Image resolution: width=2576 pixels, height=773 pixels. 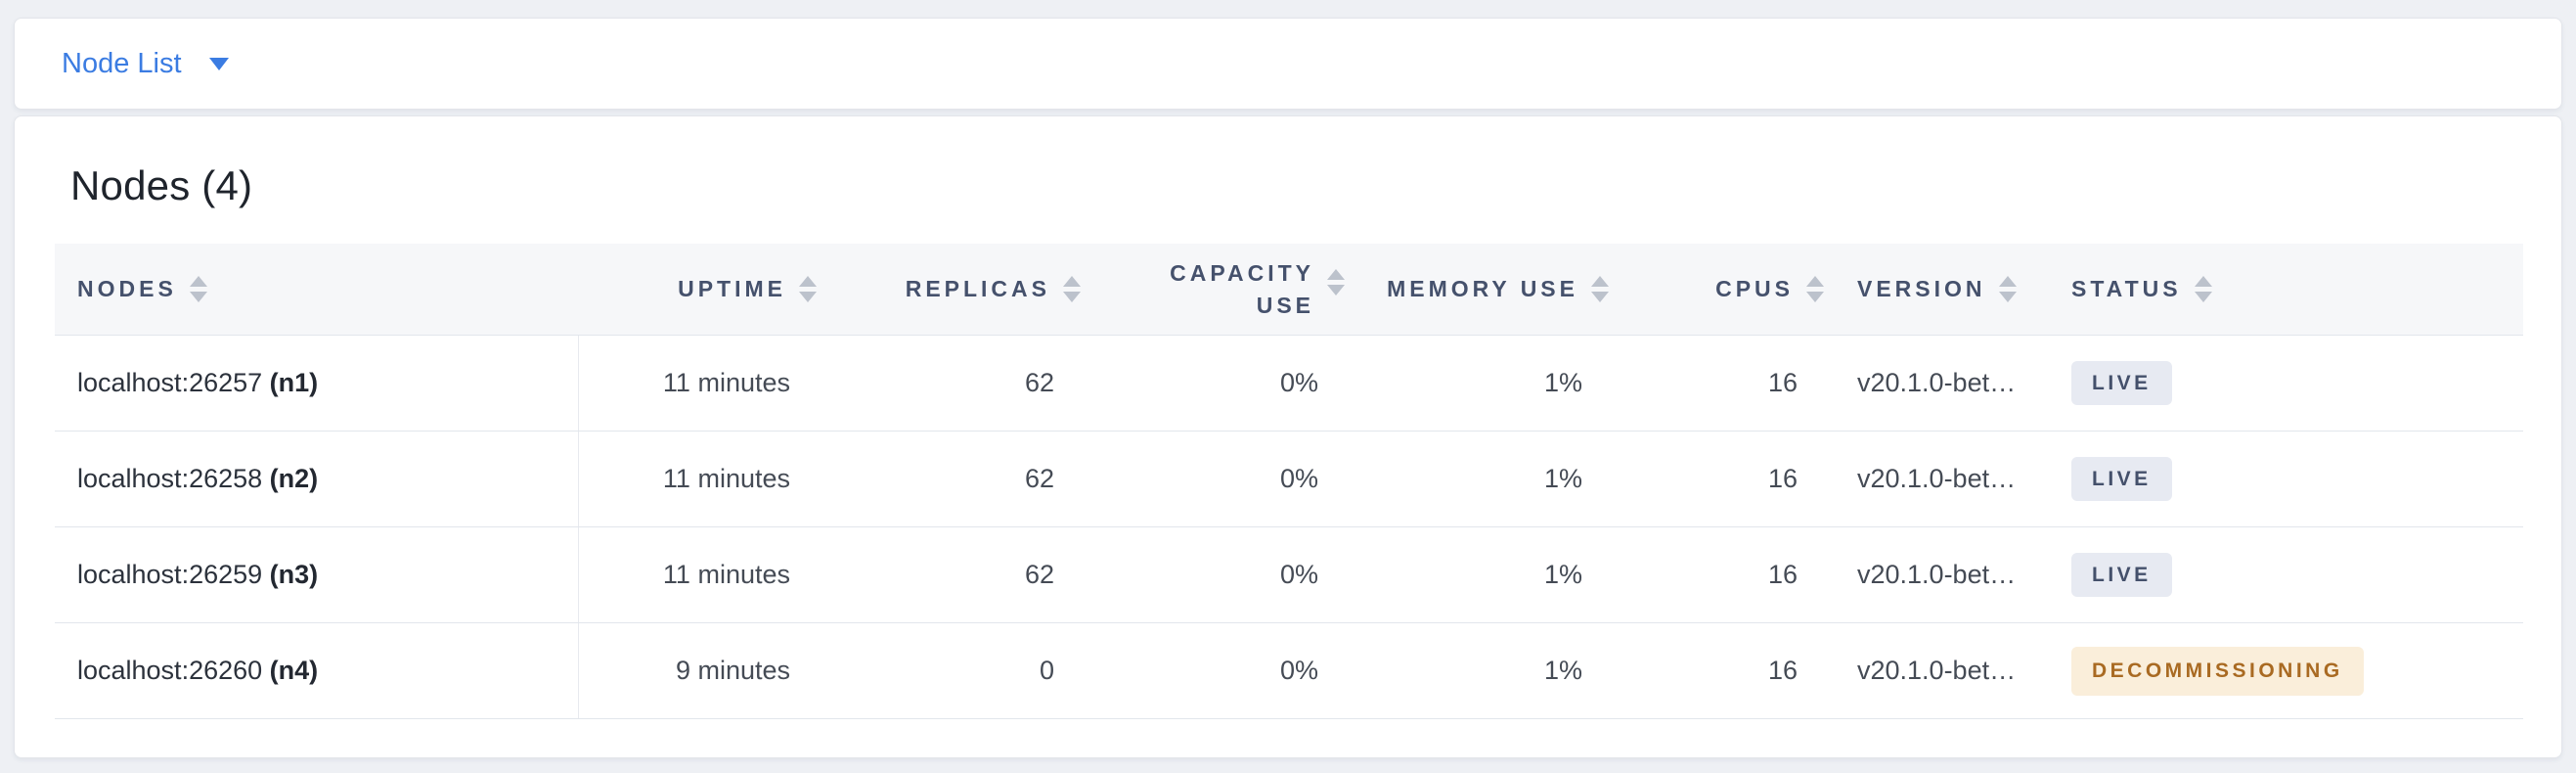 I want to click on node-id: (n3), so click(x=294, y=575).